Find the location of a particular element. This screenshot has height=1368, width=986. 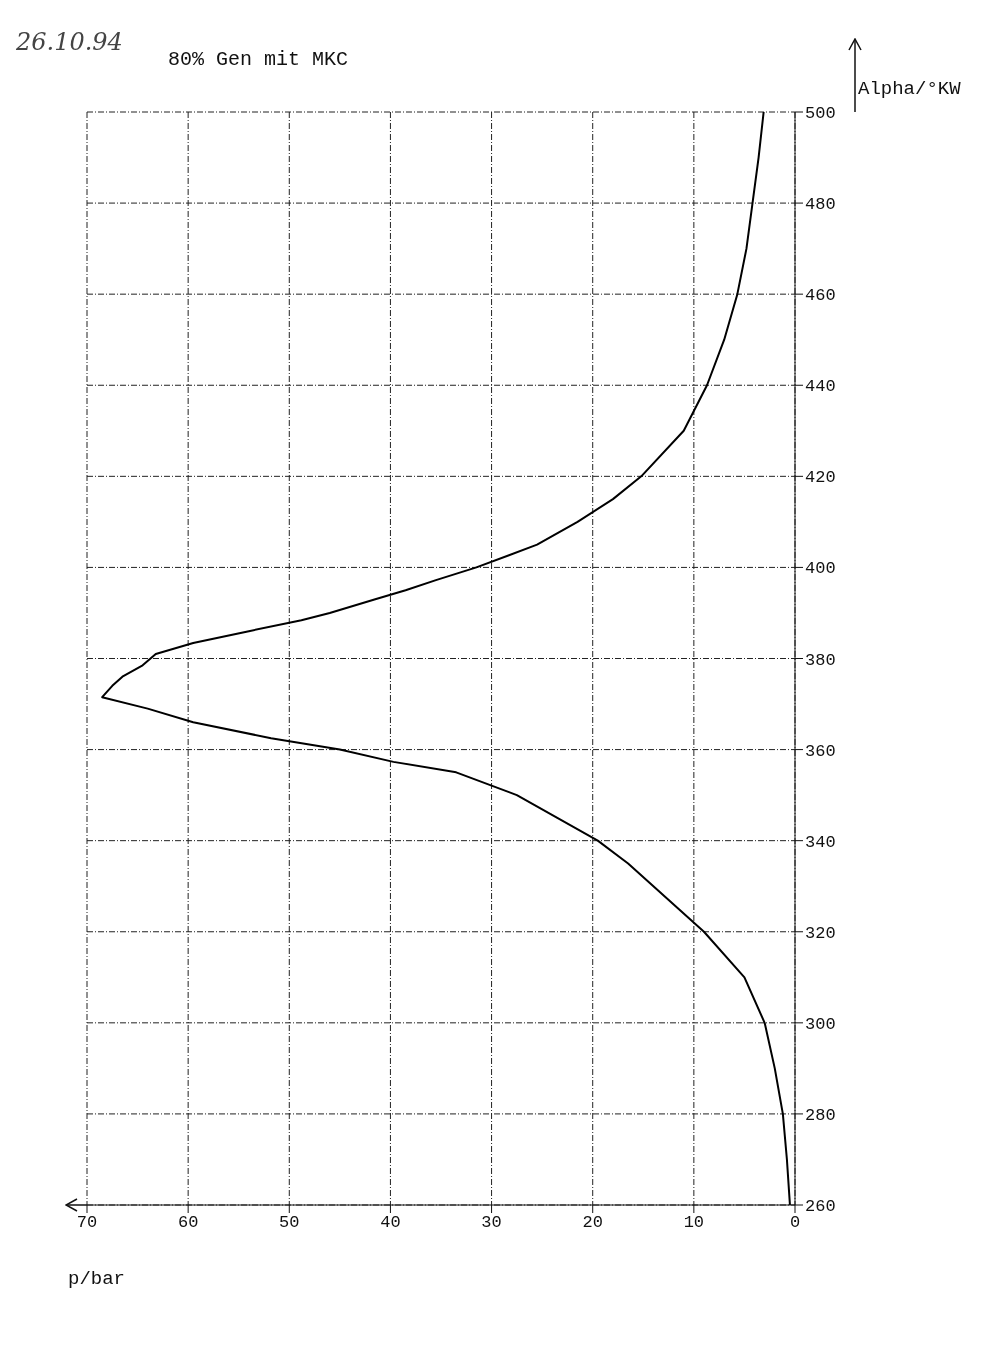

y-tick-label: 280 is located at coordinates (820, 1115).